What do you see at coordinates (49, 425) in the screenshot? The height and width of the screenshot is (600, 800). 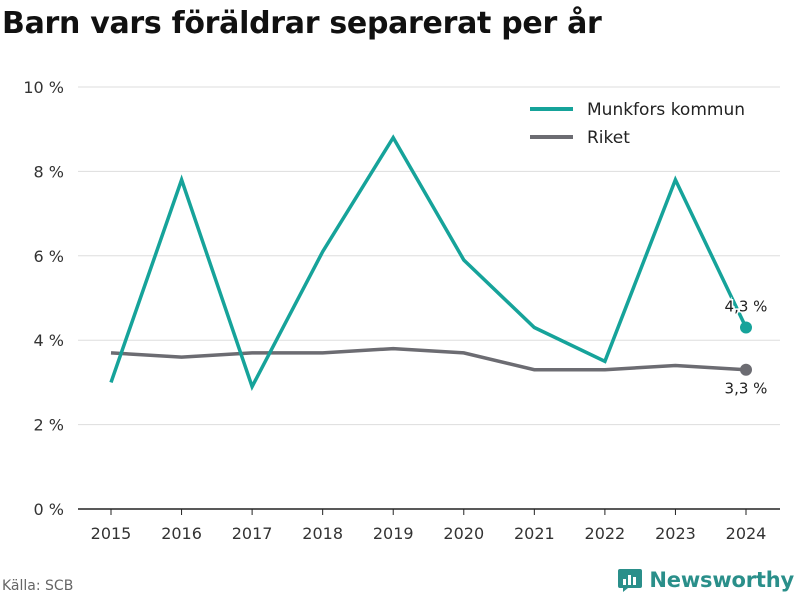 I see `y-tick-label: 2 %` at bounding box center [49, 425].